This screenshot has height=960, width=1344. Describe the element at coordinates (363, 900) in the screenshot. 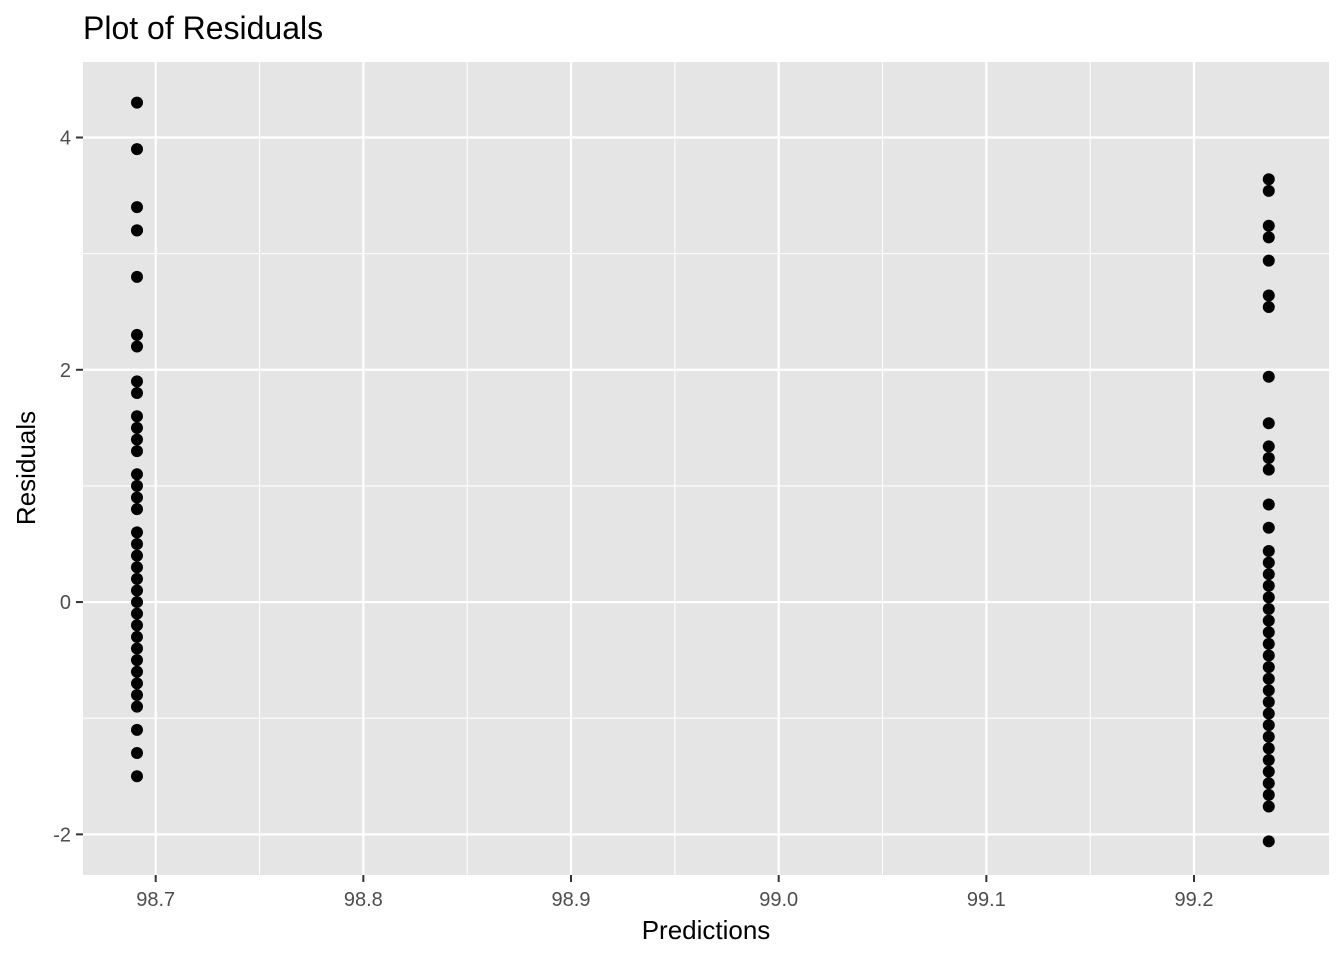

I see `x-tick-label: 98.8` at that location.